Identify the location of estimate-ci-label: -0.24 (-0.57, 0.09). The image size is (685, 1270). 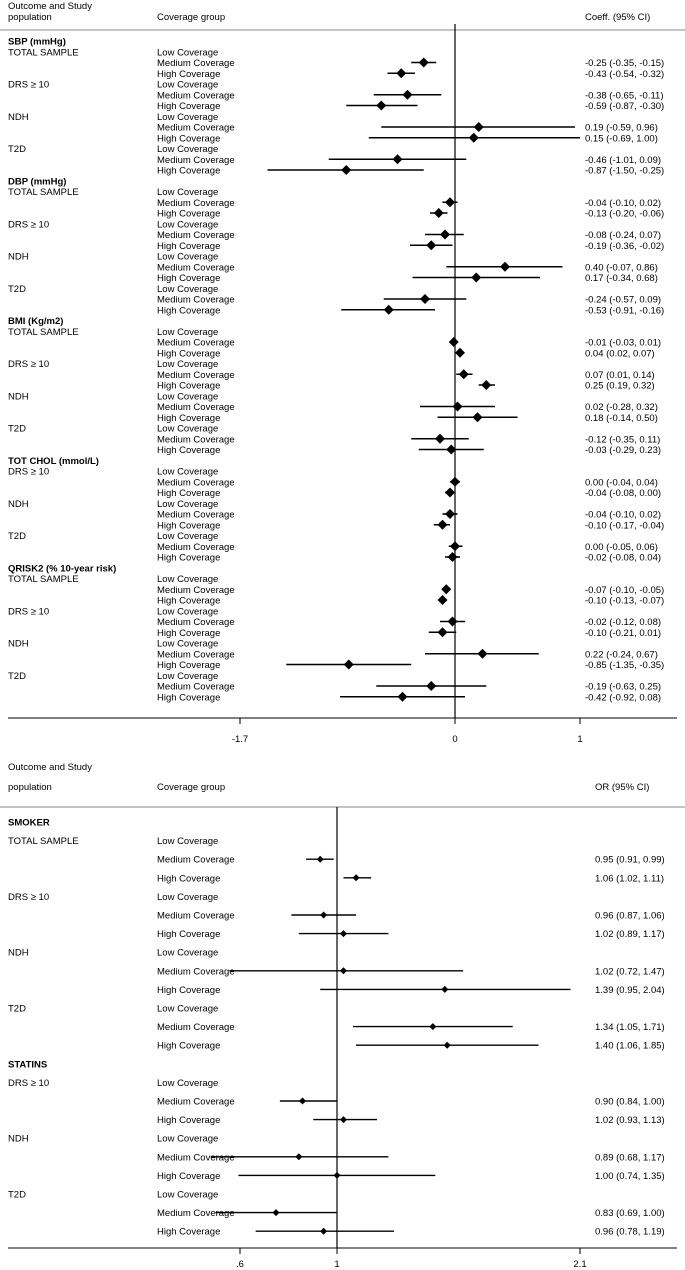
(623, 300).